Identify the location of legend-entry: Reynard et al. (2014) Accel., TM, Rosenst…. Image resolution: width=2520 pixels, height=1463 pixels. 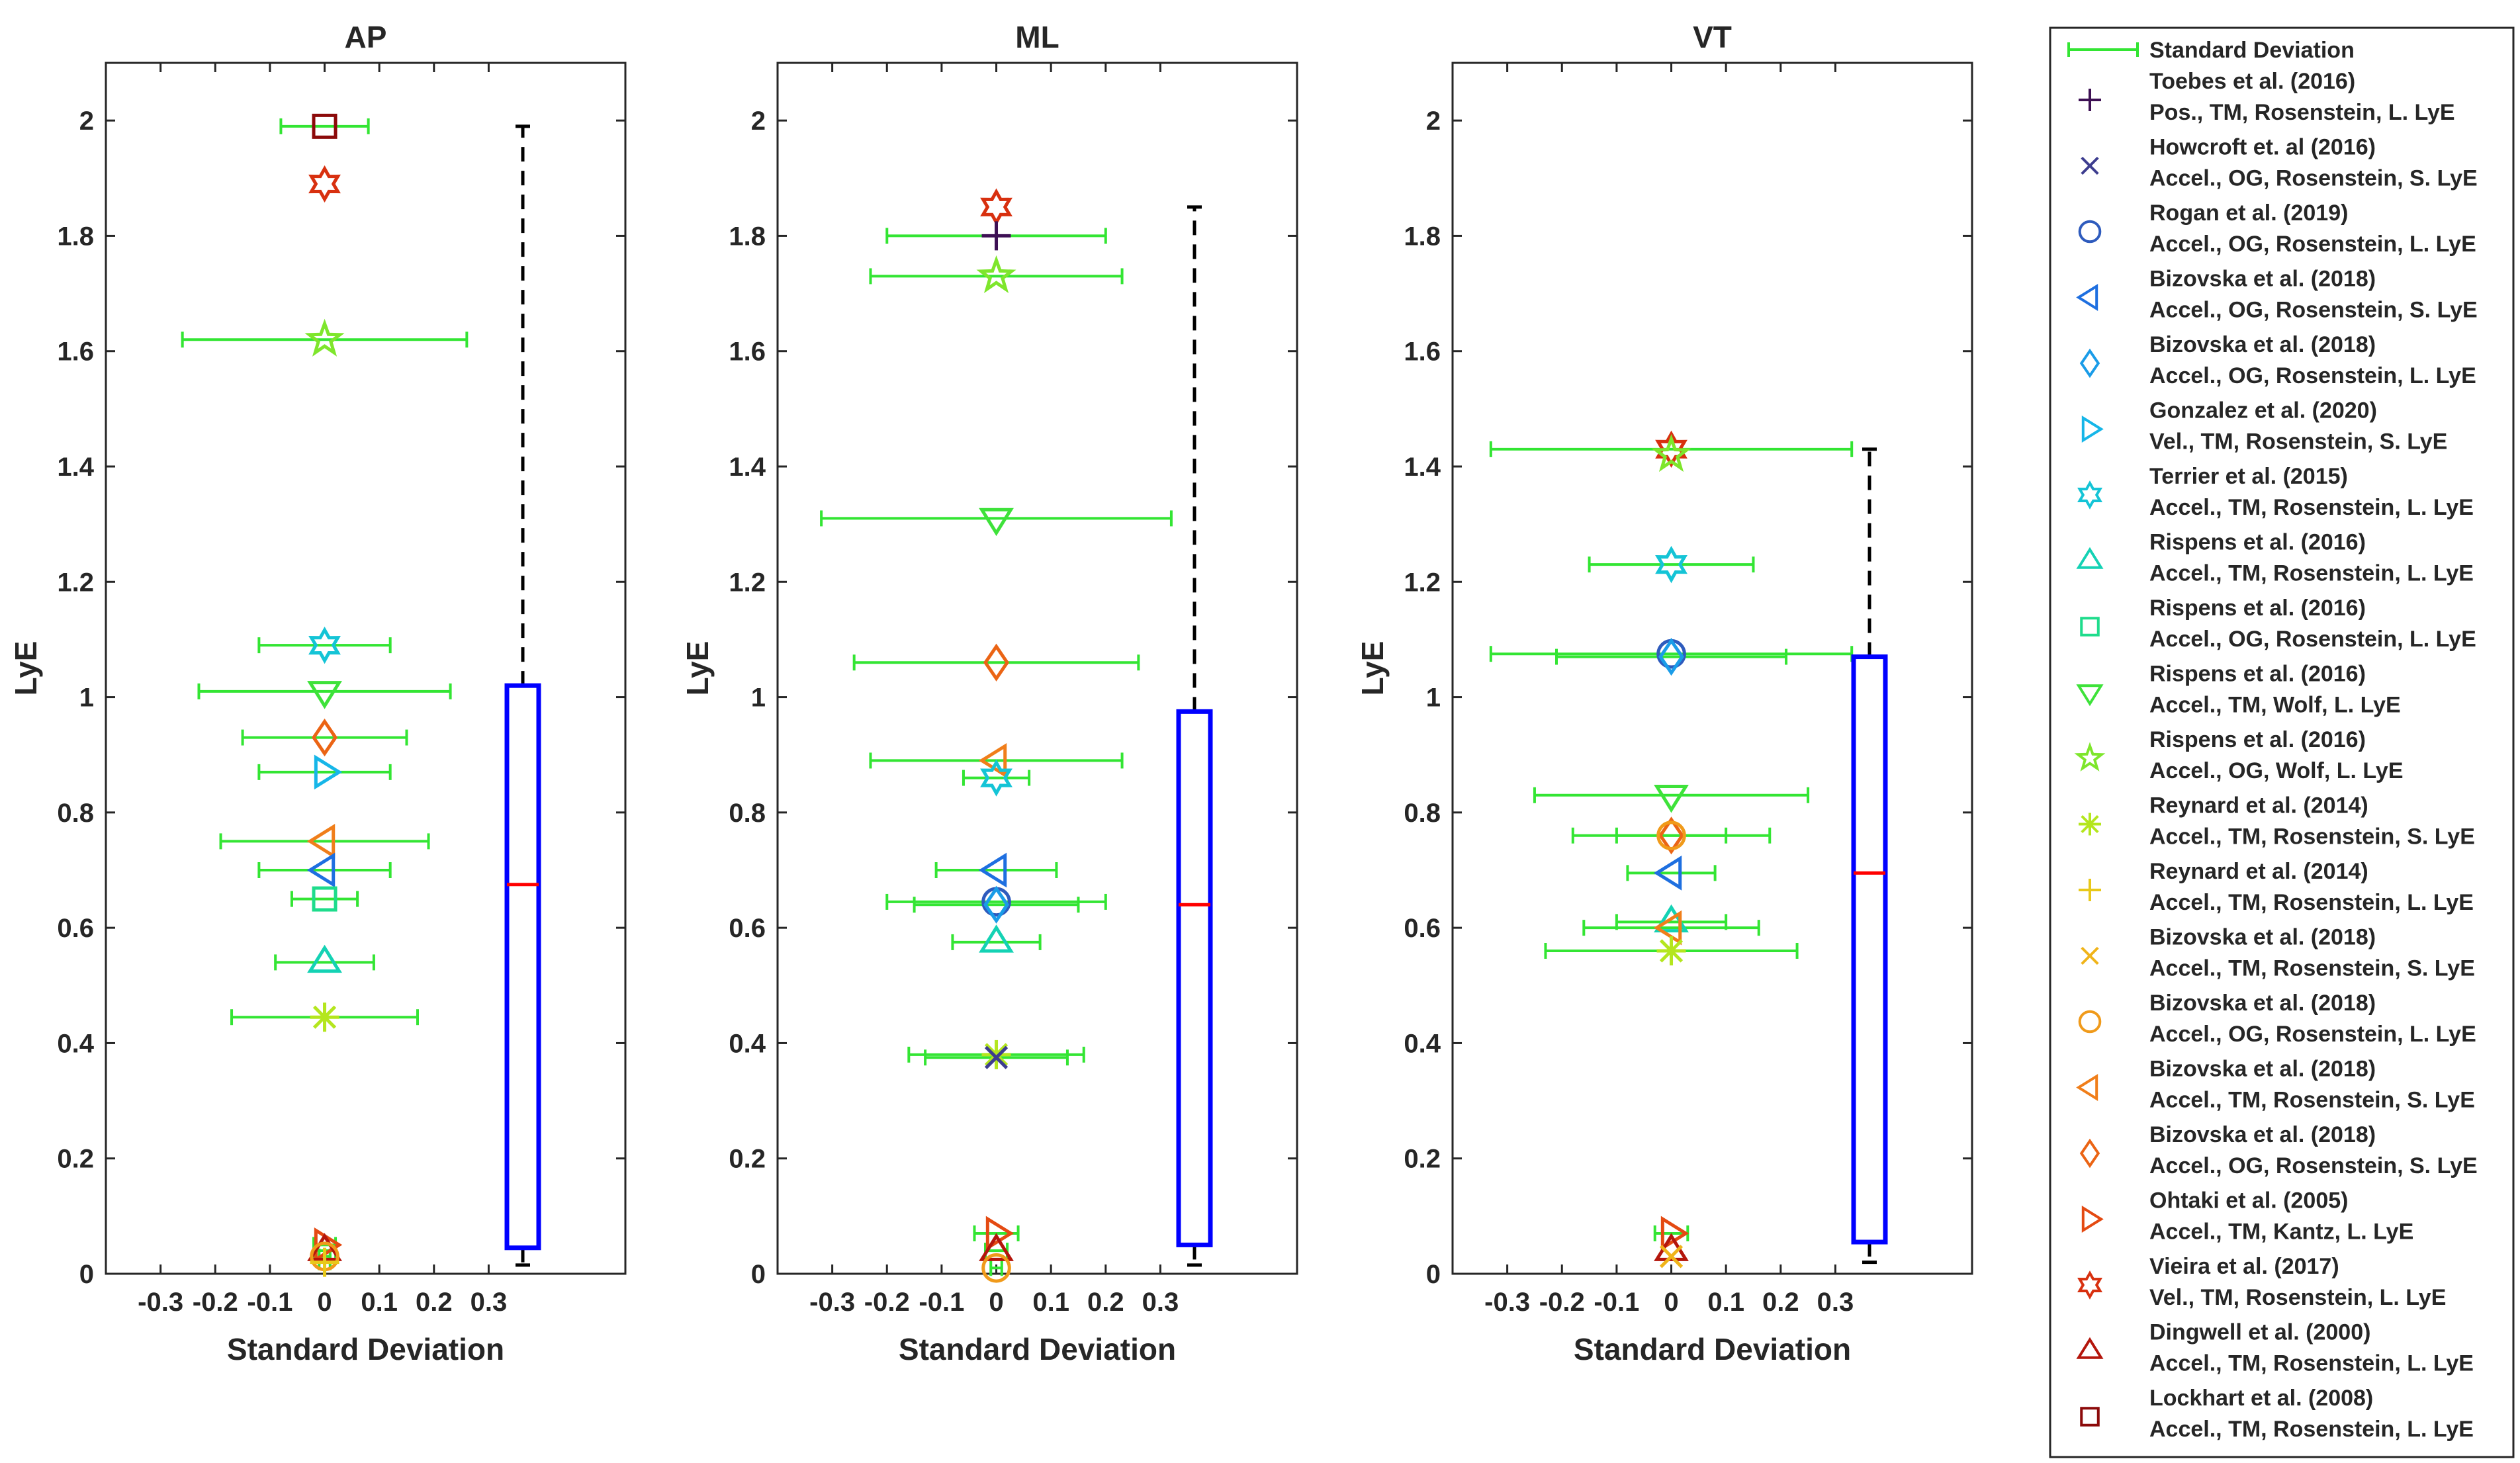
(2276, 887).